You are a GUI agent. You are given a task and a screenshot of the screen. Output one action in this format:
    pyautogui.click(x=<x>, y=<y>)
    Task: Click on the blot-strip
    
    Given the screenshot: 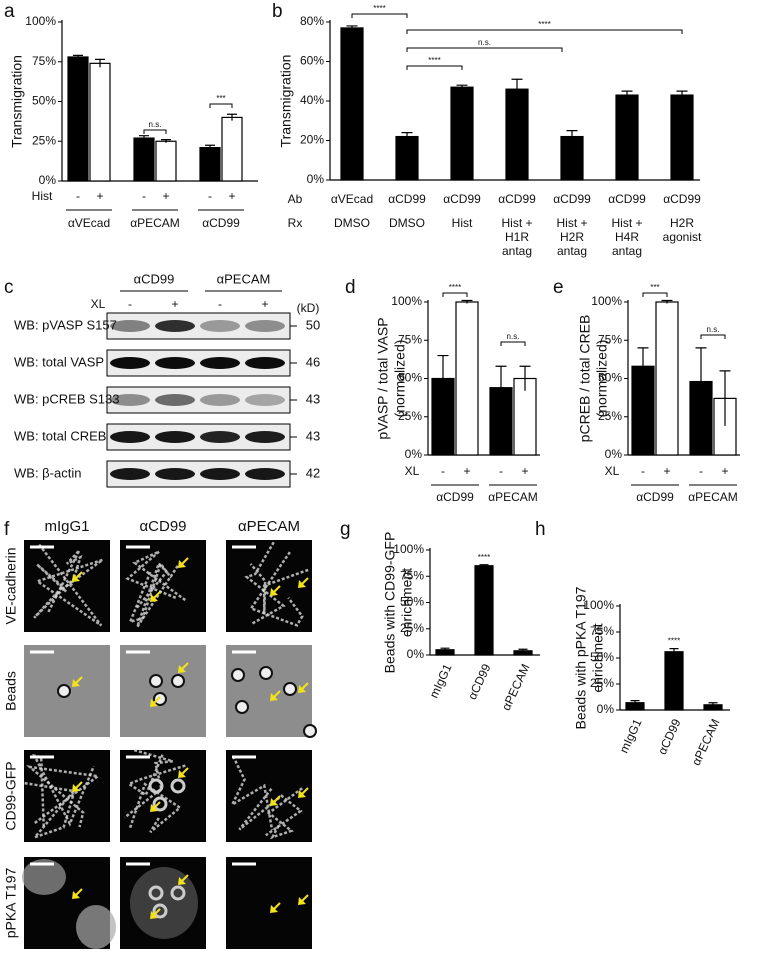 What is the action you would take?
    pyautogui.click(x=198, y=400)
    